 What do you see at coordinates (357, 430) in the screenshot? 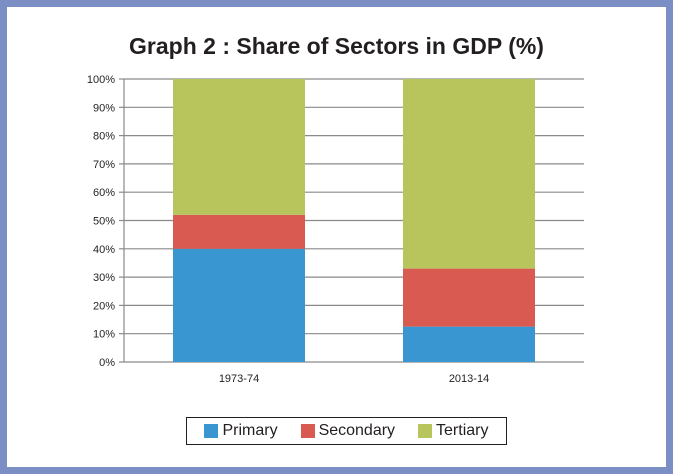
I see `legend-label: Secondary` at bounding box center [357, 430].